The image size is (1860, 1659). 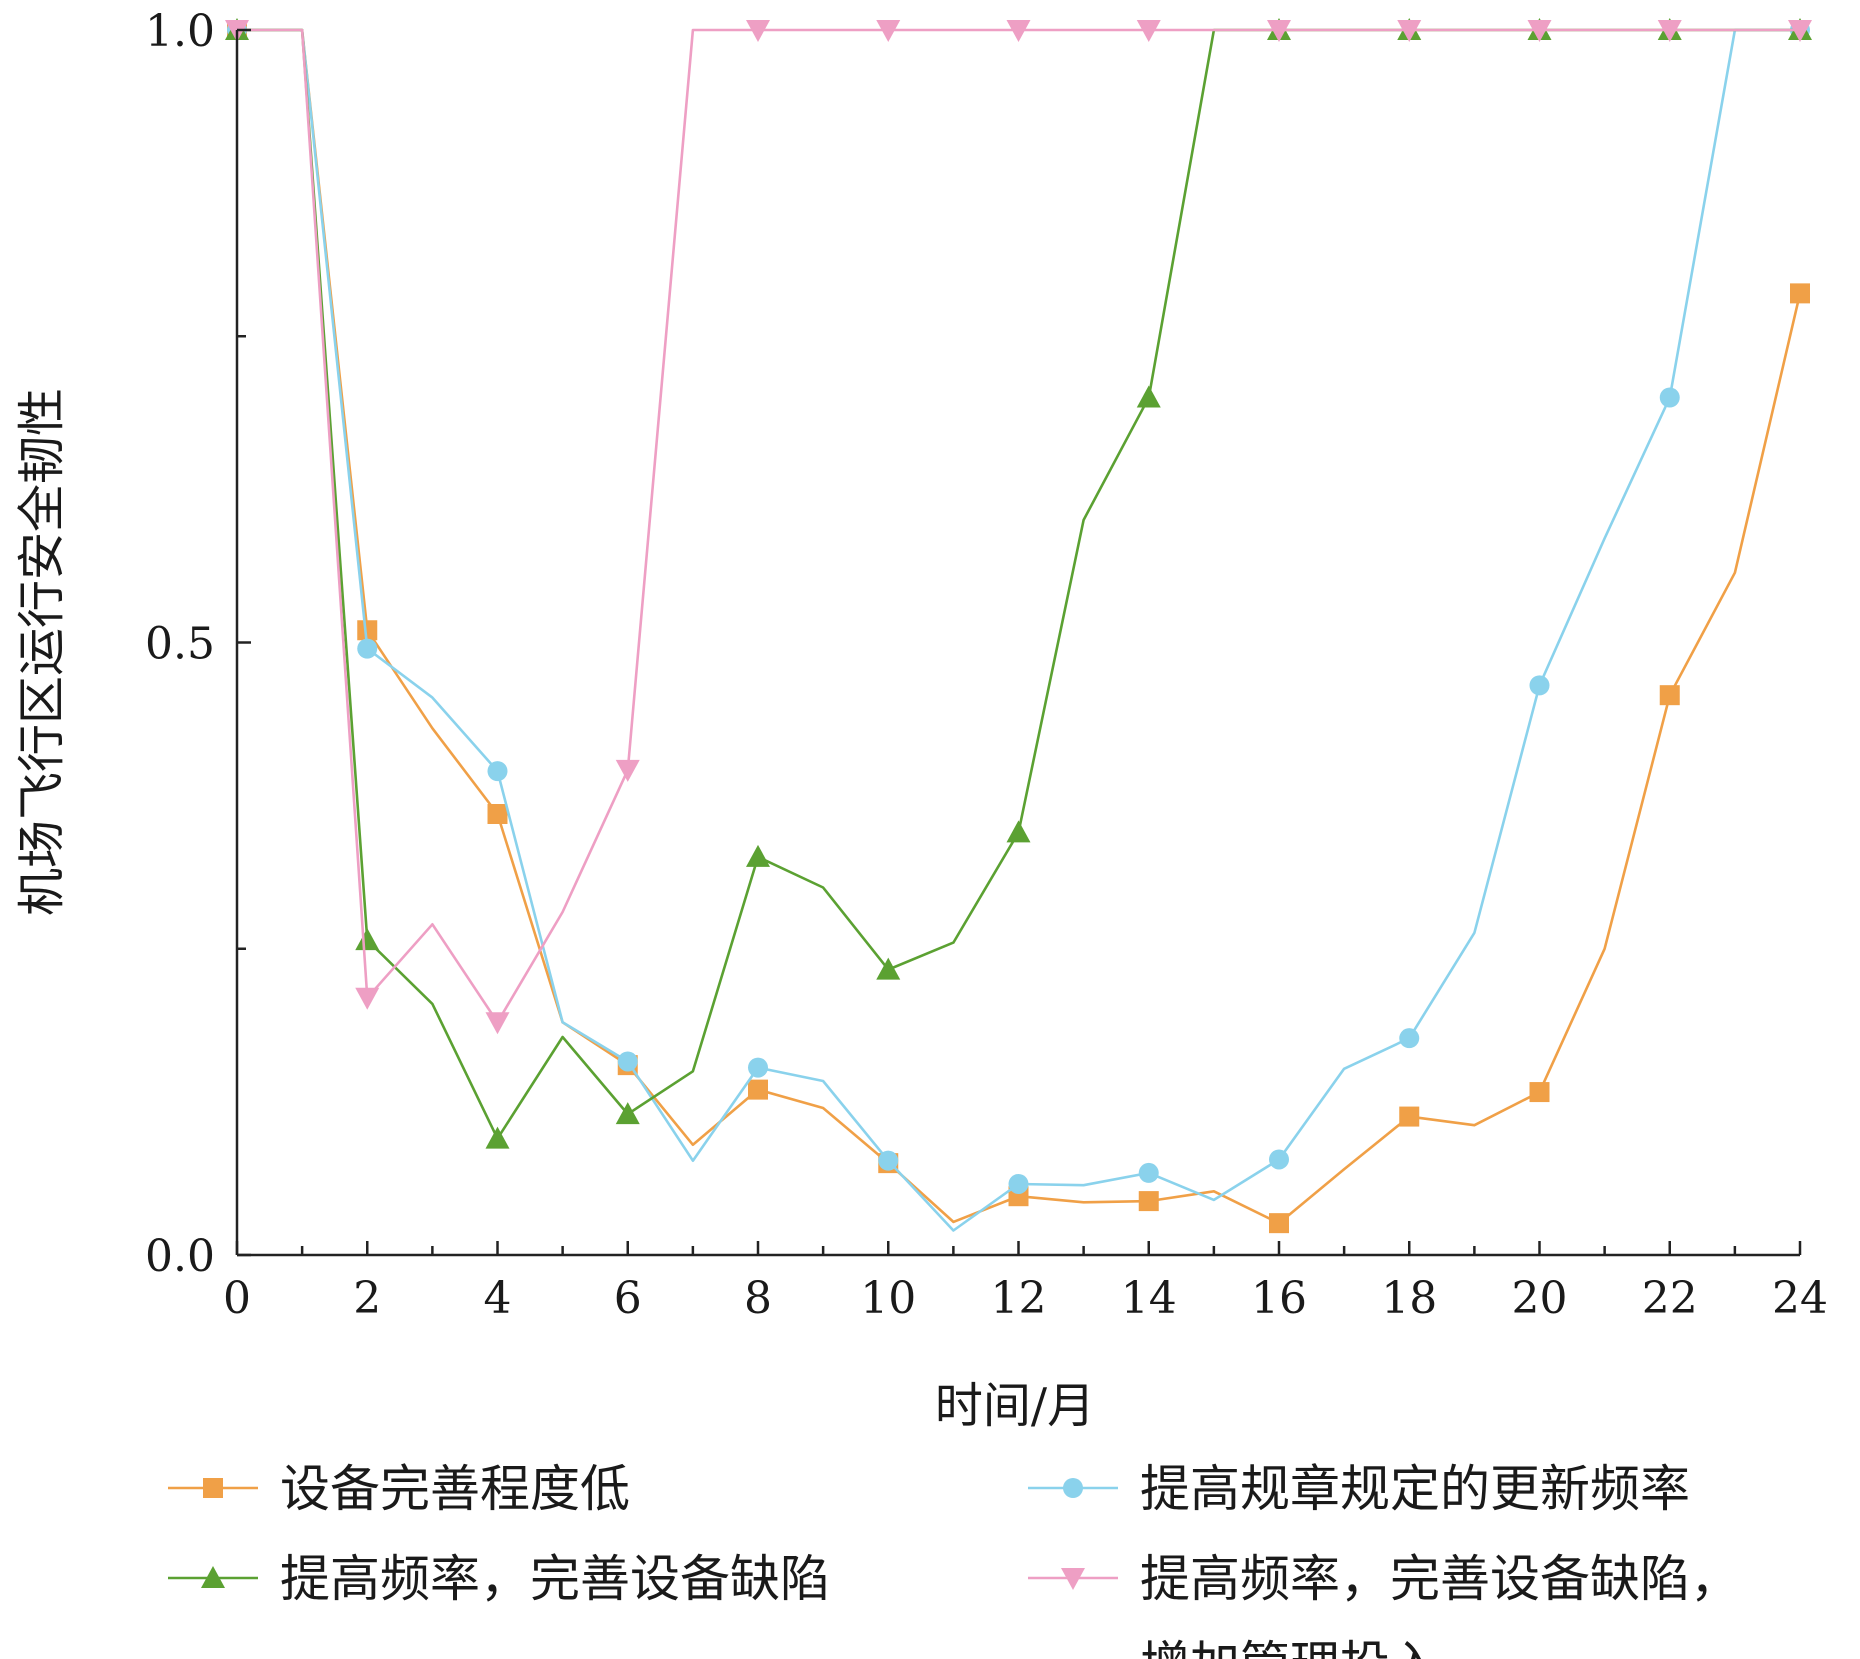 What do you see at coordinates (628, 1298) in the screenshot?
I see `x-tick-label: 6` at bounding box center [628, 1298].